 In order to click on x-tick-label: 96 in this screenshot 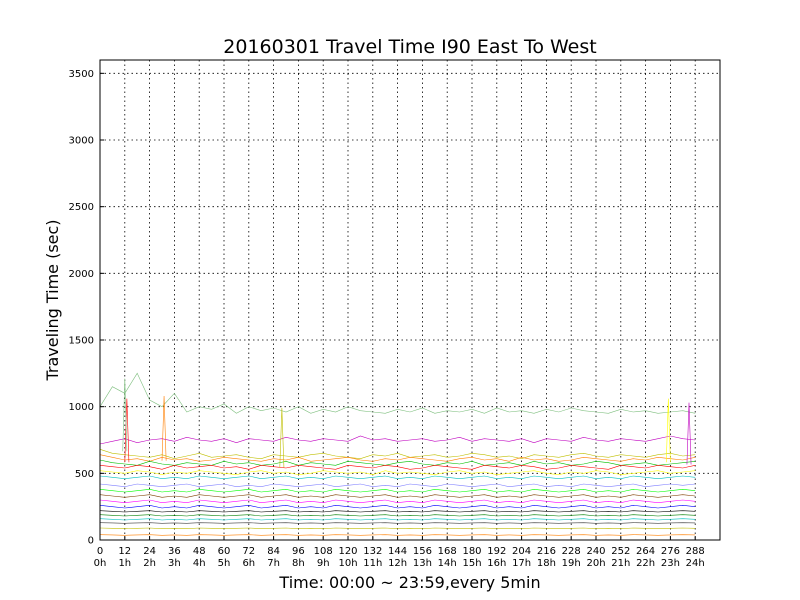, I will do `click(298, 551)`.